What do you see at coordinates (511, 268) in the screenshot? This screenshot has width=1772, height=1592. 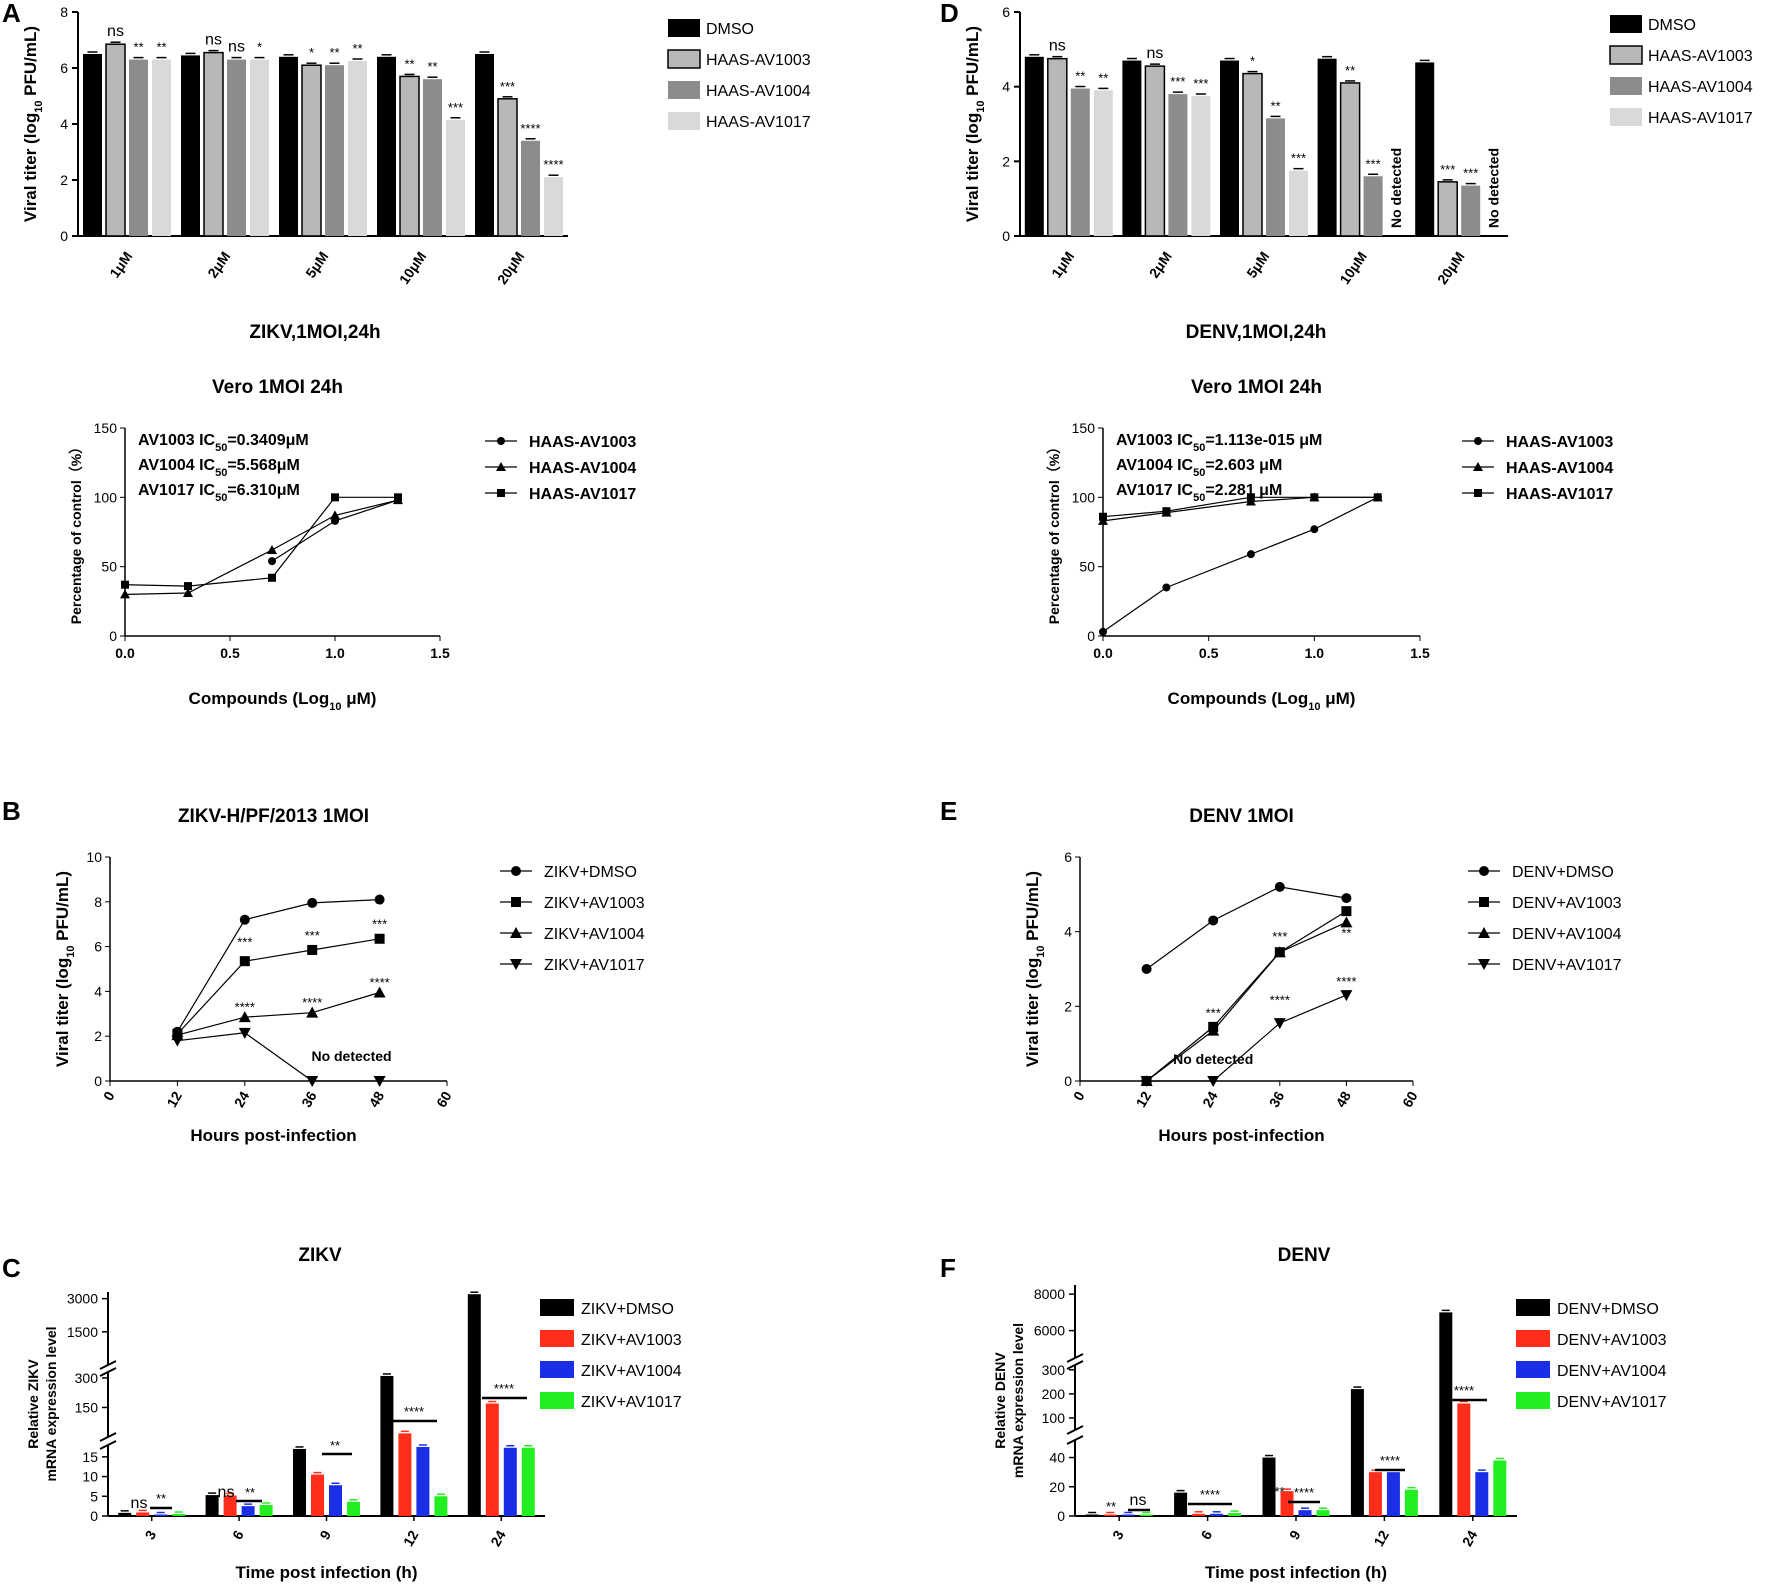 I see `x-tick-label: 20μM` at bounding box center [511, 268].